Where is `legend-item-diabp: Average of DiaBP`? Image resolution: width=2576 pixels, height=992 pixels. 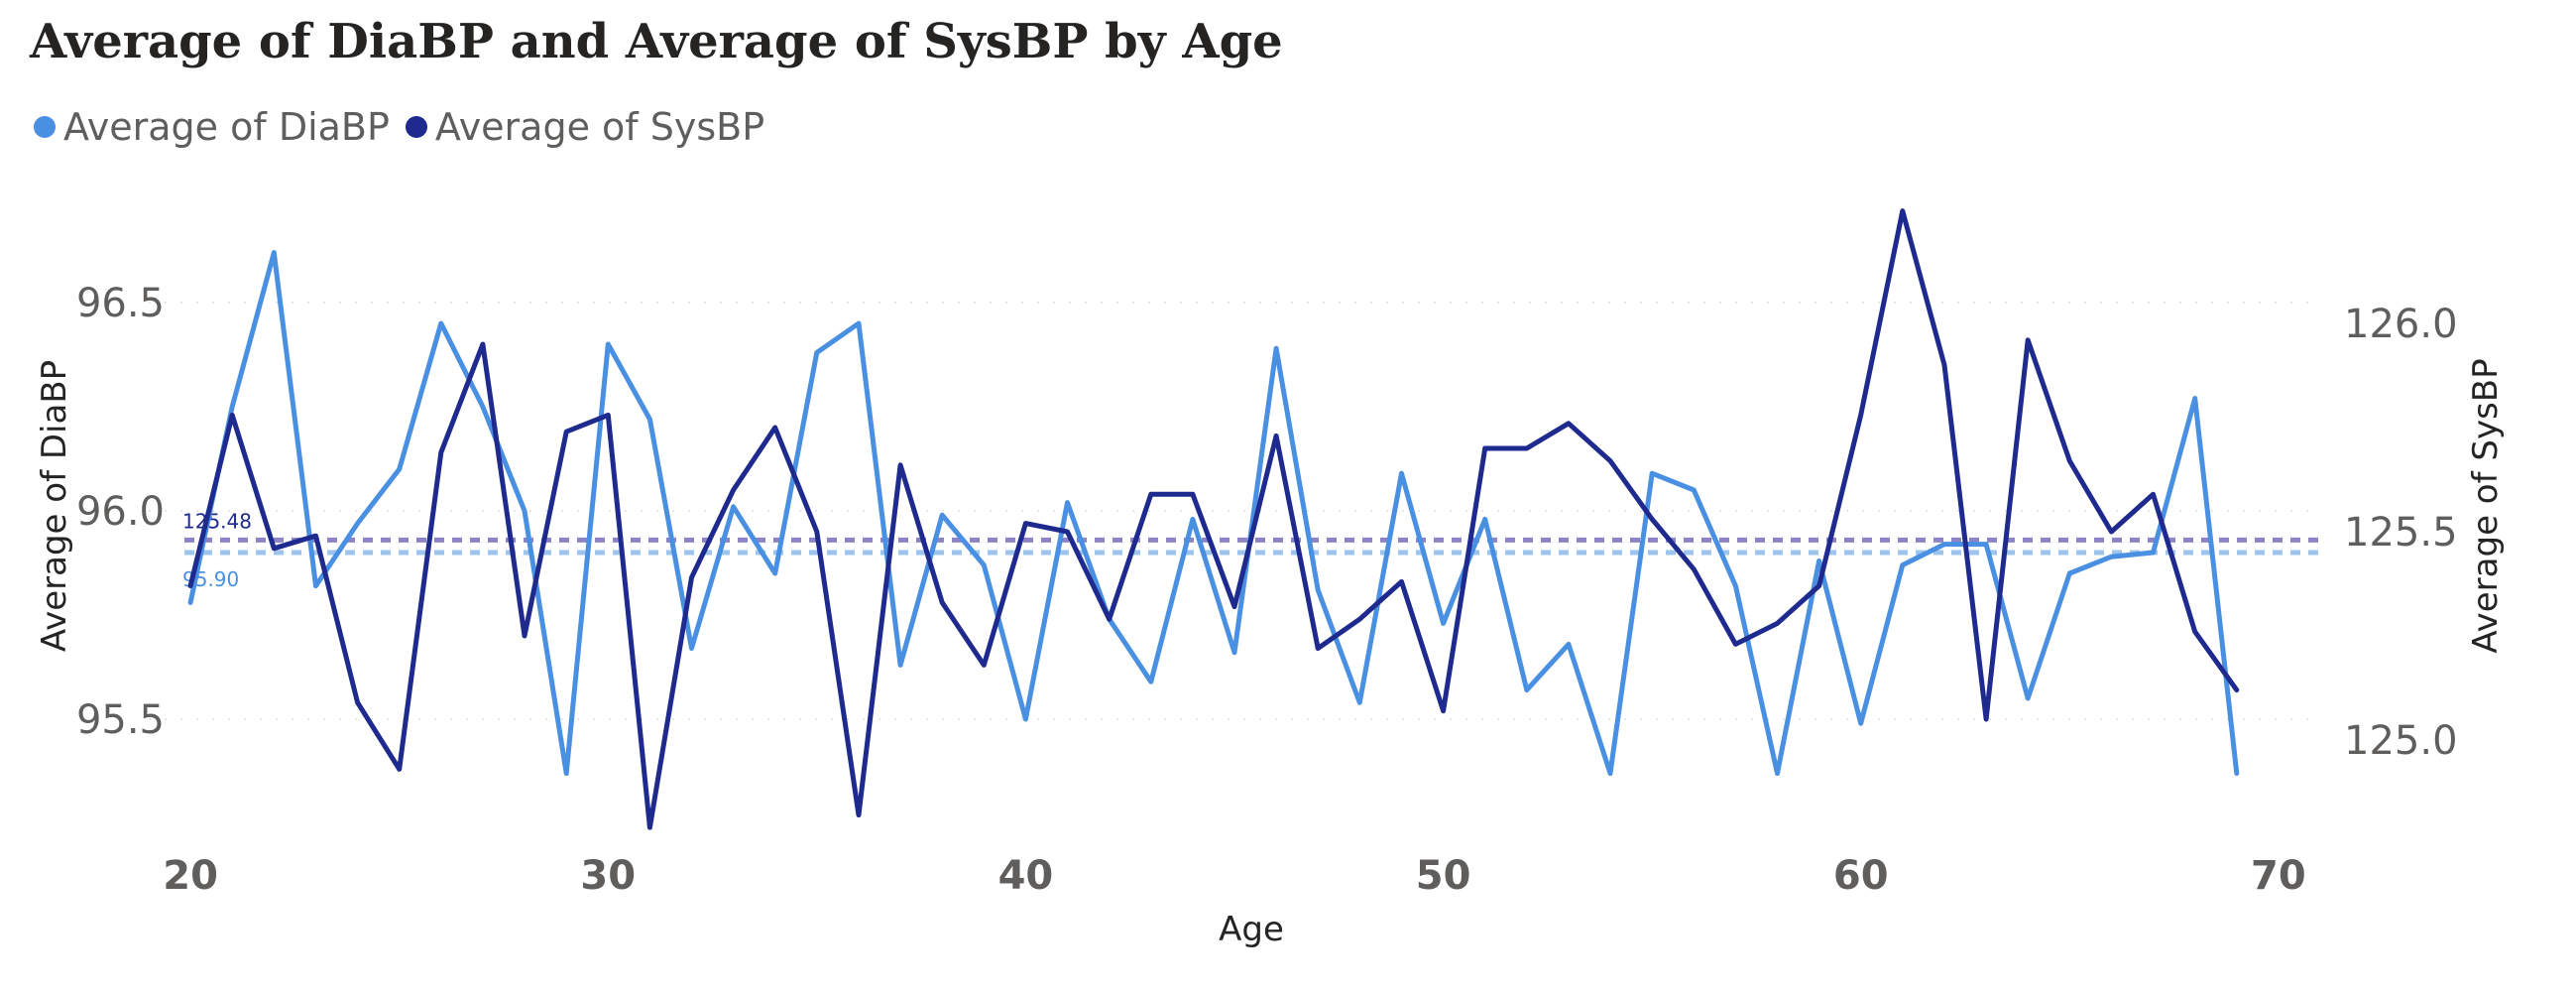 legend-item-diabp: Average of DiaBP is located at coordinates (212, 127).